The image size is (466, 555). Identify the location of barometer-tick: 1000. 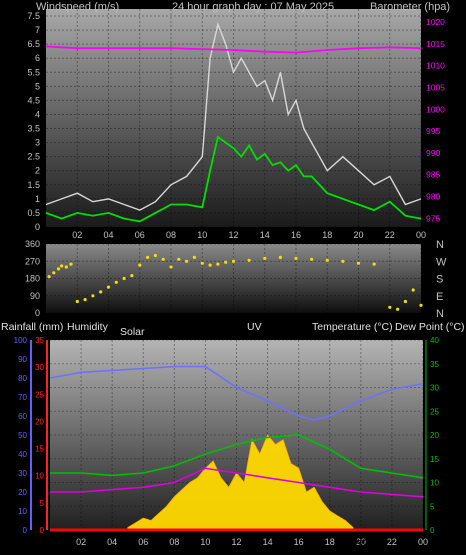
(435, 109).